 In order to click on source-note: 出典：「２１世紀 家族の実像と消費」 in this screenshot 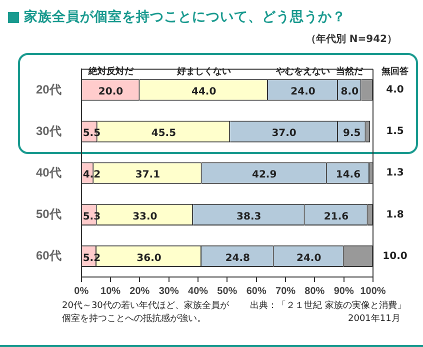, I will do `click(328, 306)`.